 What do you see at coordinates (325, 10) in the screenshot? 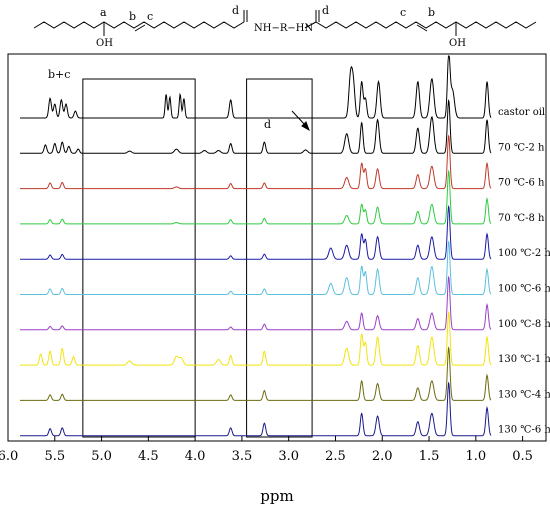
I see `structure-label-d-right: d` at bounding box center [325, 10].